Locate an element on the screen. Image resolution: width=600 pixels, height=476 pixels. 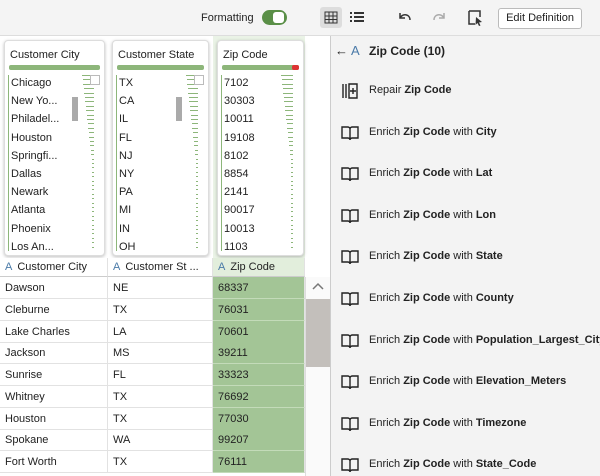
recommendation: Enrich Zip Code with County is located at coordinates (441, 298).